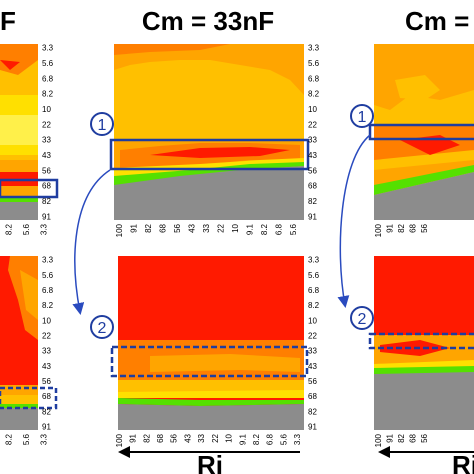  I want to click on heatmap-top-left, so click(29, 132).